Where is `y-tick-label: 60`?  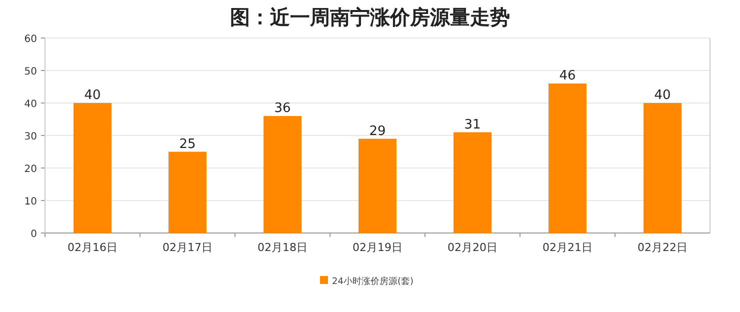
y-tick-label: 60 is located at coordinates (30, 39).